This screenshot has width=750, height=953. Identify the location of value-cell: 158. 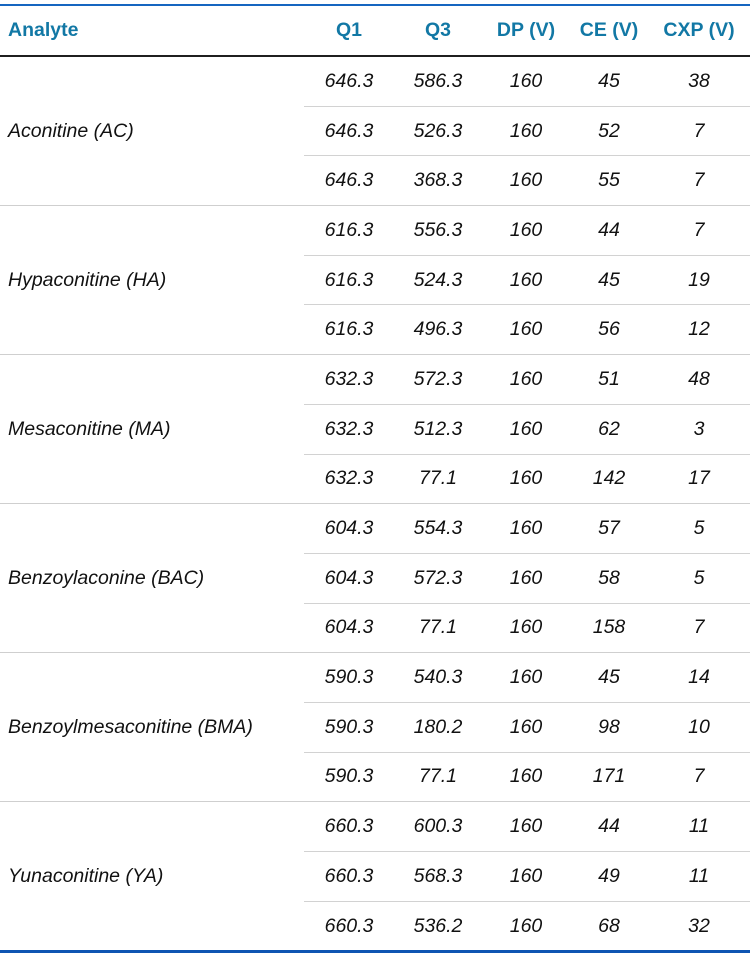
(609, 627).